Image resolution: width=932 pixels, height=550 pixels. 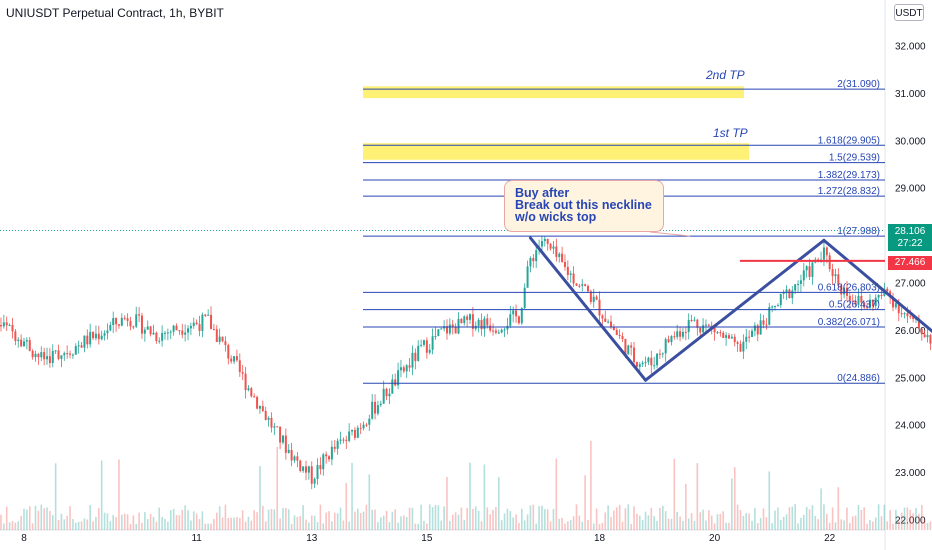 What do you see at coordinates (588, 309) in the screenshot?
I see `pattern-line` at bounding box center [588, 309].